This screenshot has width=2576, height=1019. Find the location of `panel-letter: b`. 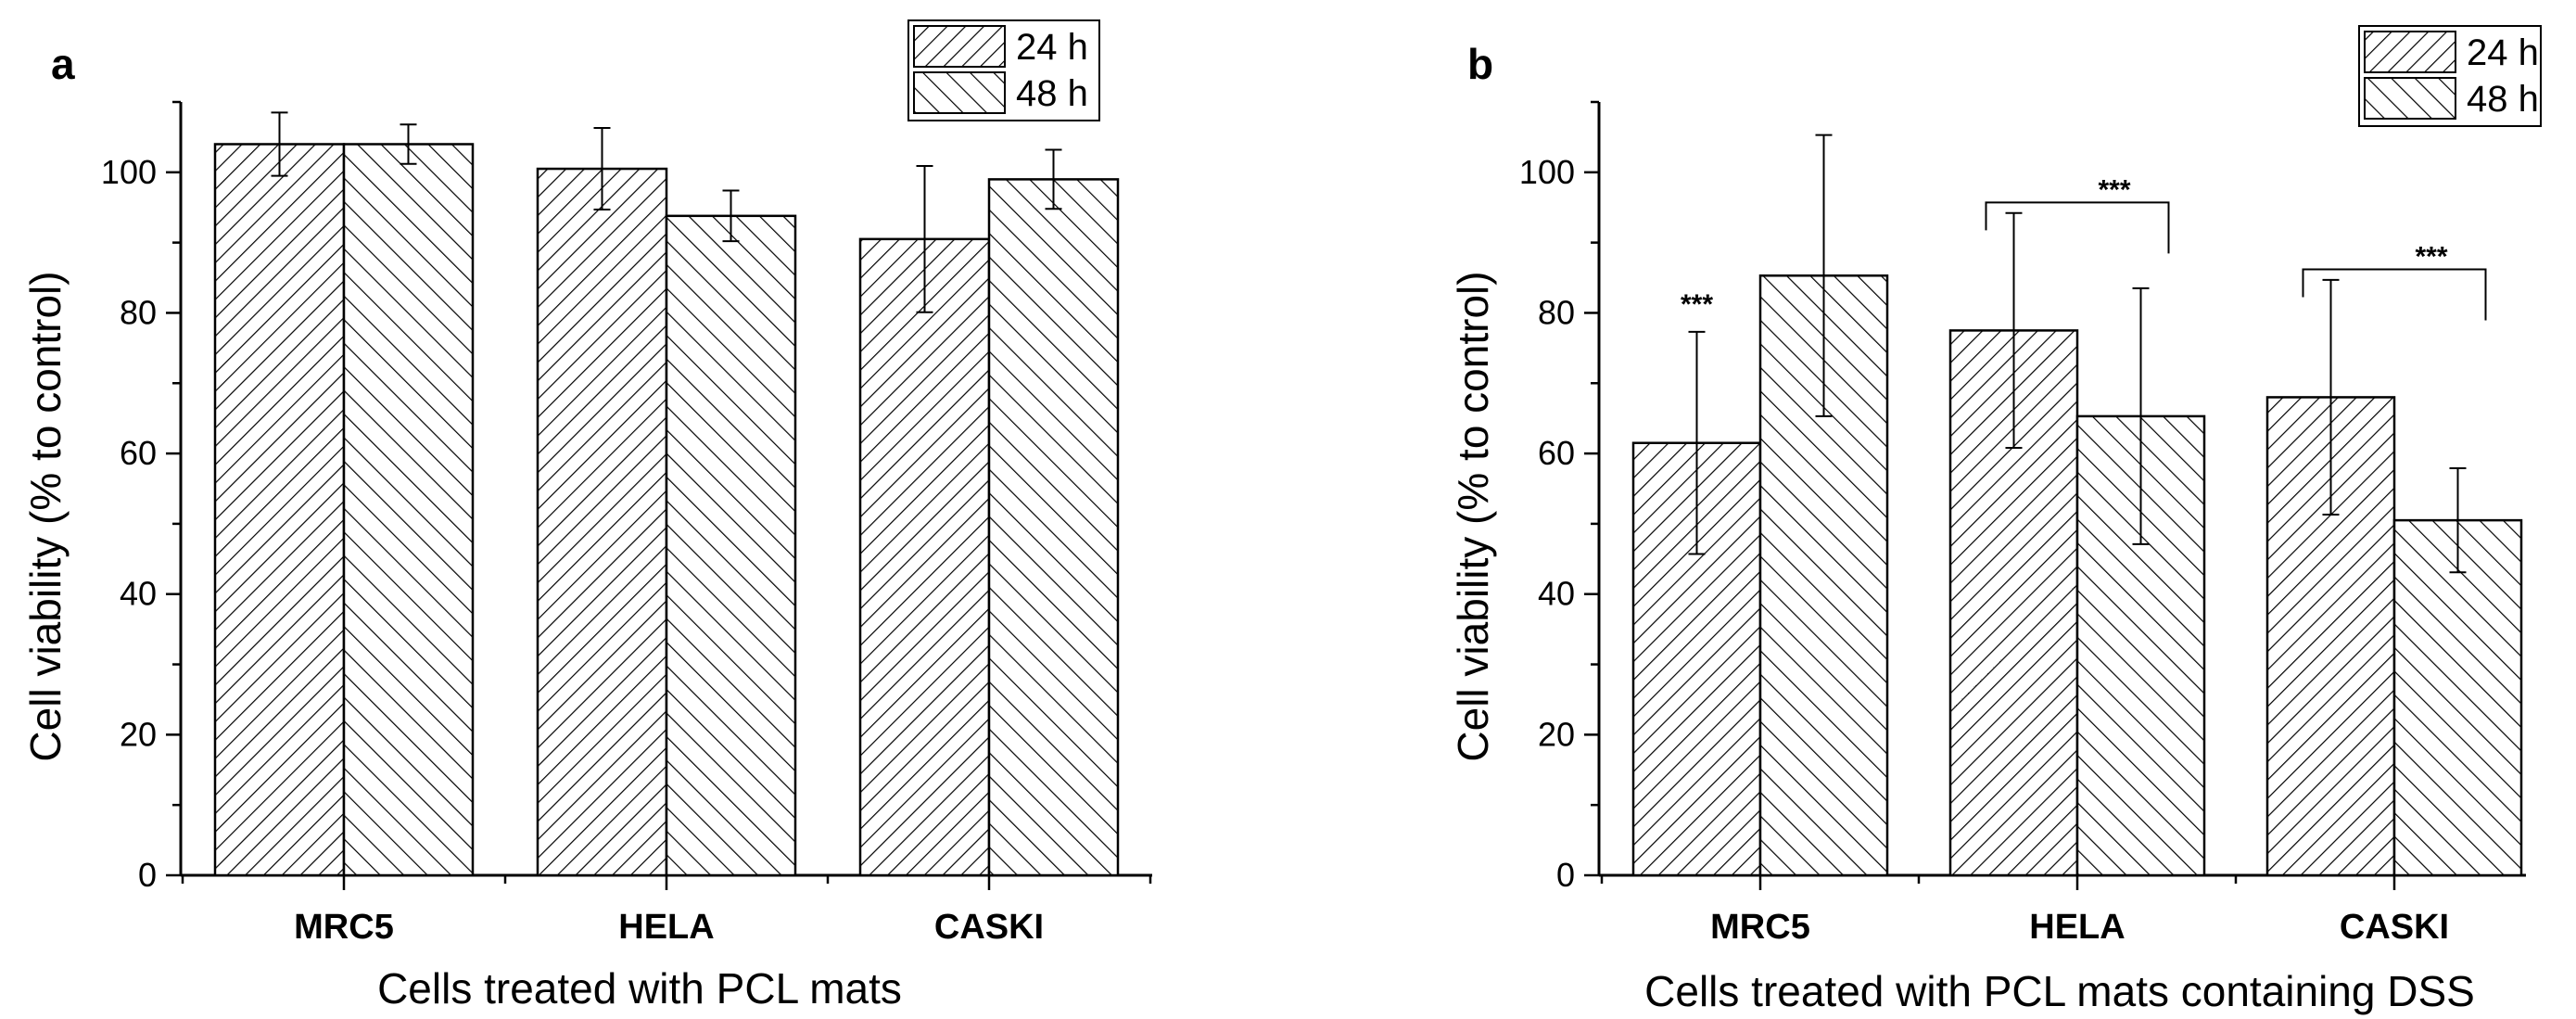

panel-letter: b is located at coordinates (1480, 64).